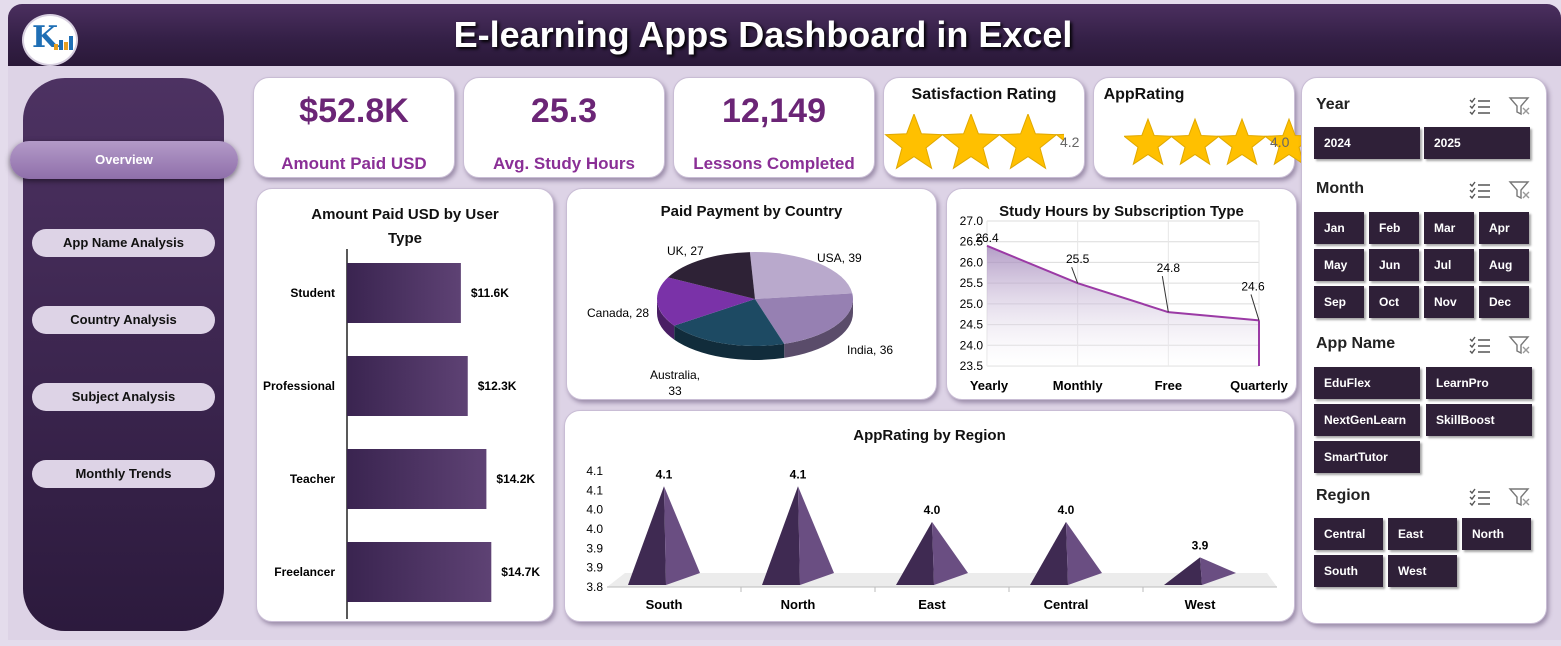 The height and width of the screenshot is (646, 1561). Describe the element at coordinates (1504, 302) in the screenshot. I see `slicer-item-dec: Dec` at that location.